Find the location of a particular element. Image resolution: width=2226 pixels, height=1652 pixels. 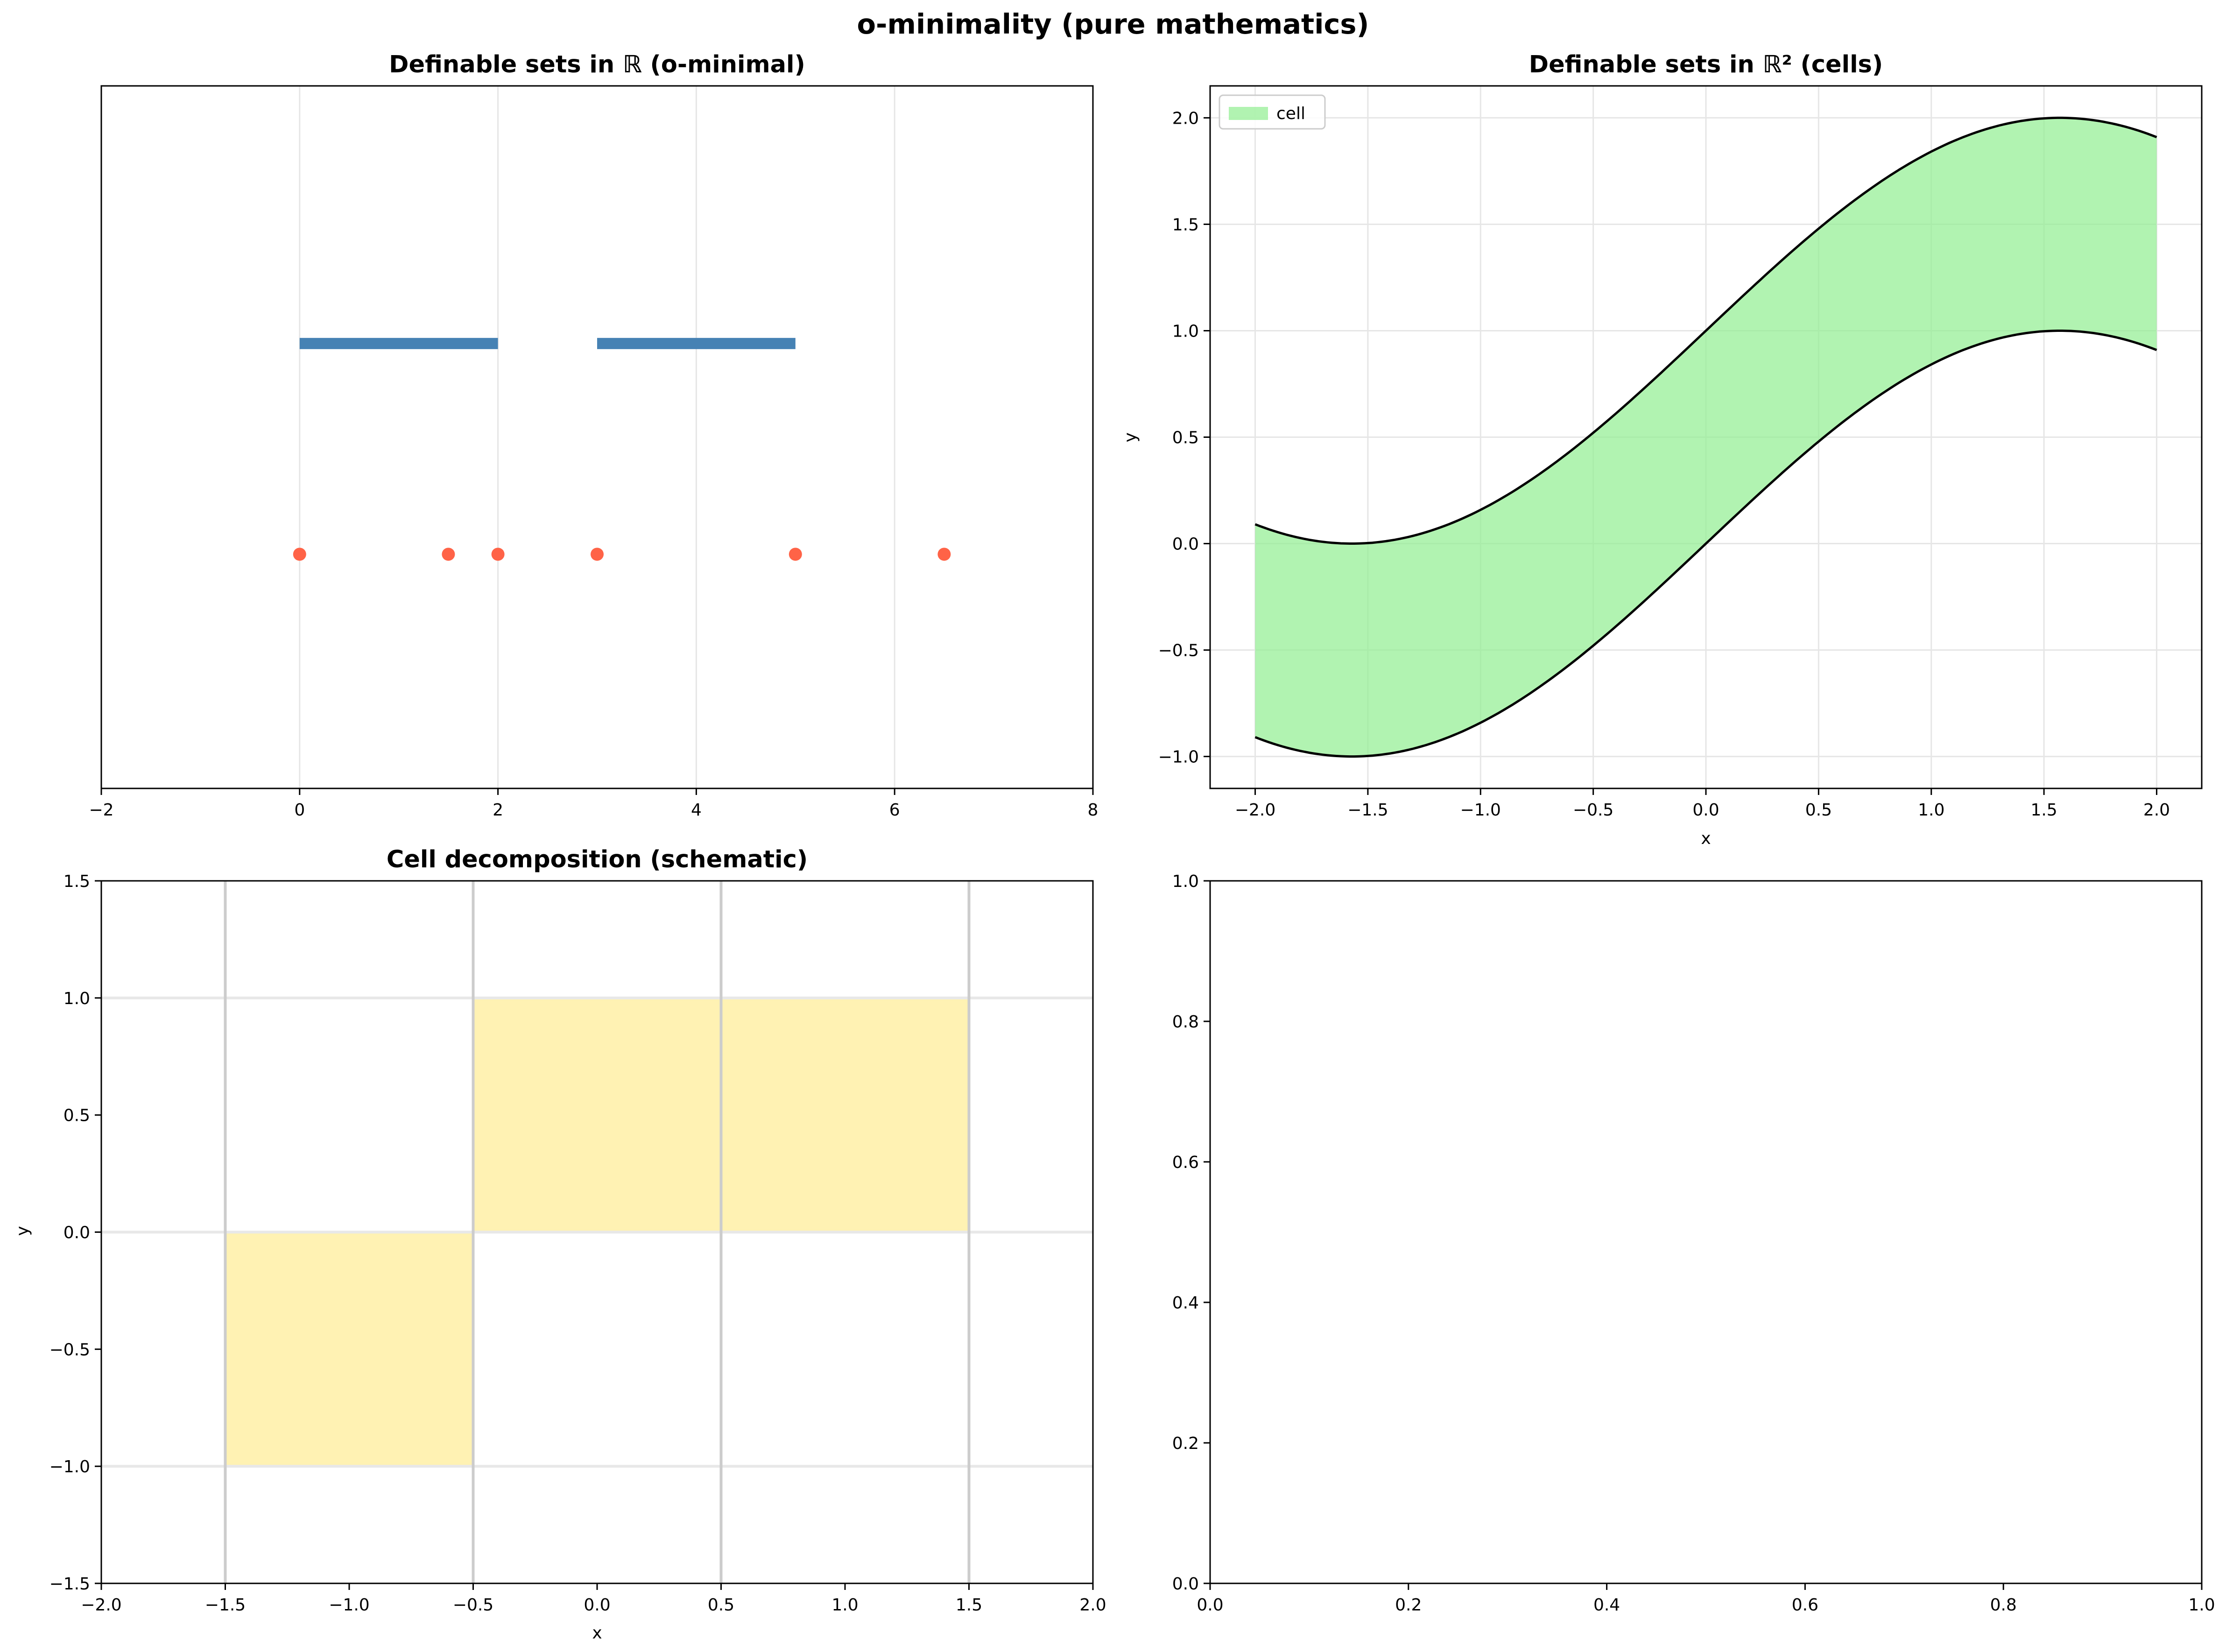

x-tick-label: 6 is located at coordinates (894, 810).